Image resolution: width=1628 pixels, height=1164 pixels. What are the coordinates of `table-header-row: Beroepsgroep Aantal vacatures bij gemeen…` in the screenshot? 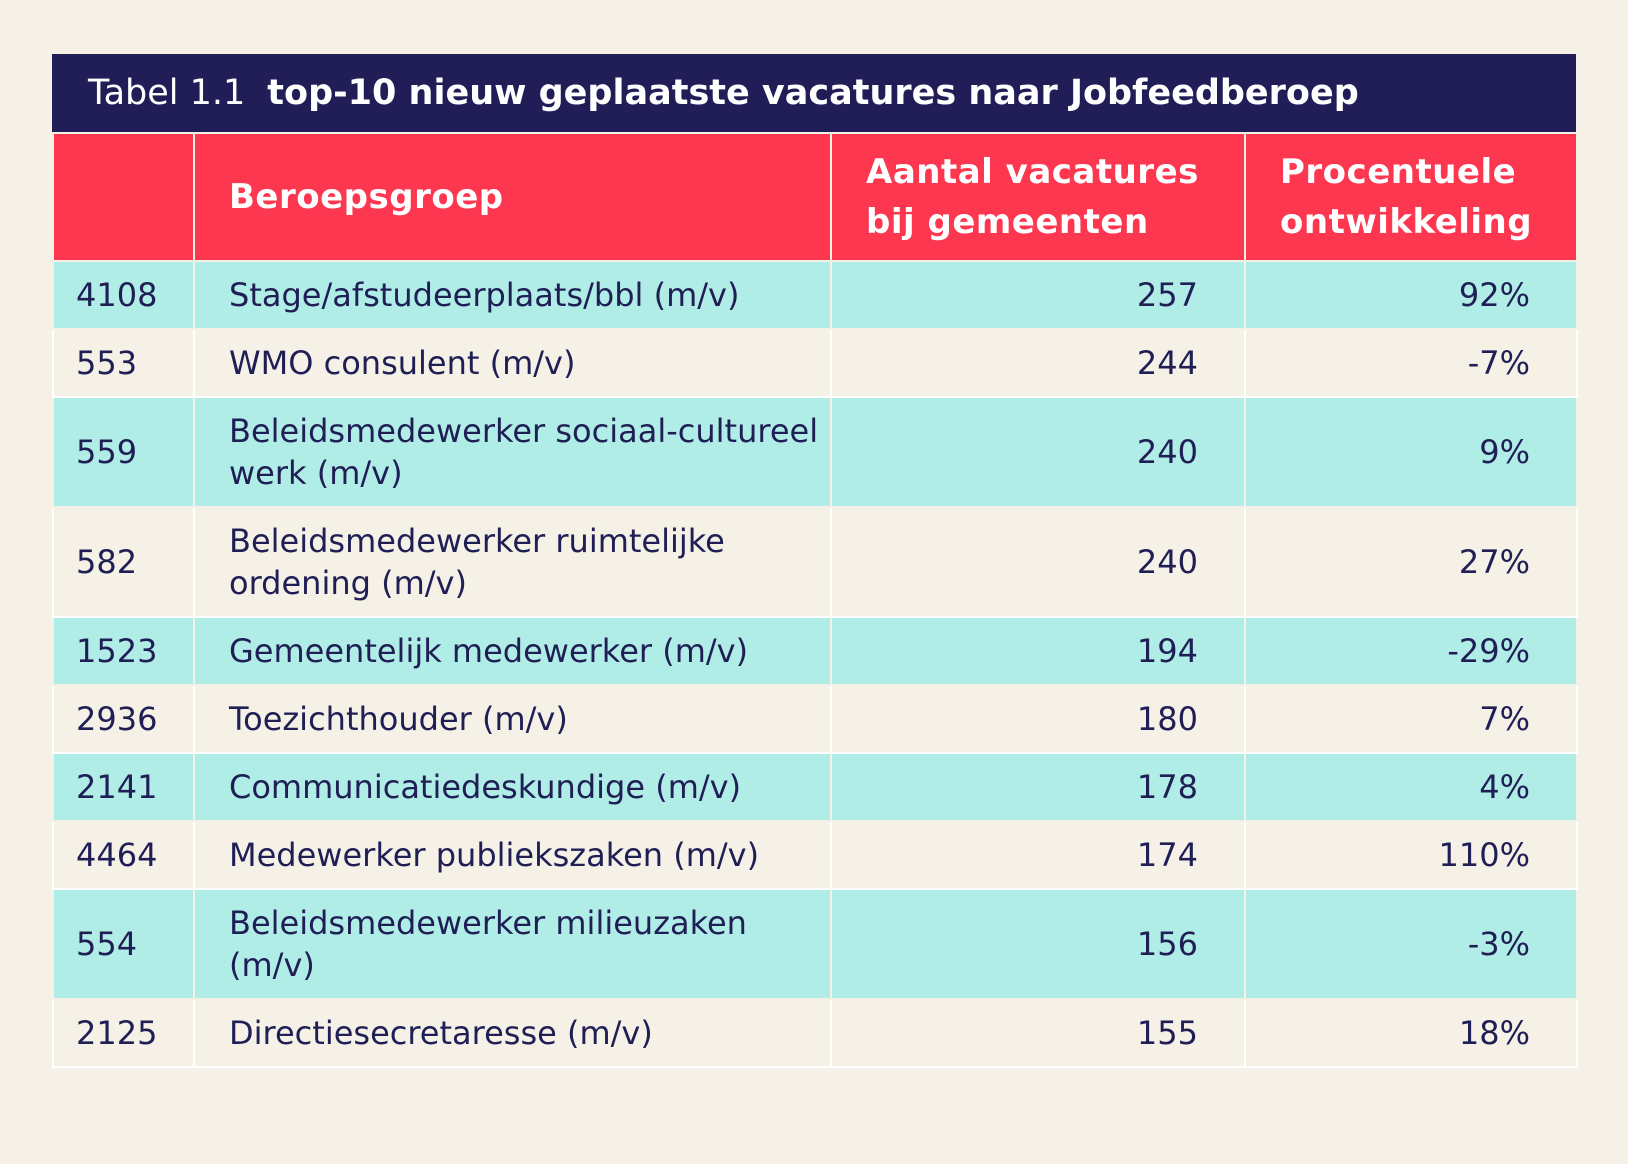 It's located at (815, 197).